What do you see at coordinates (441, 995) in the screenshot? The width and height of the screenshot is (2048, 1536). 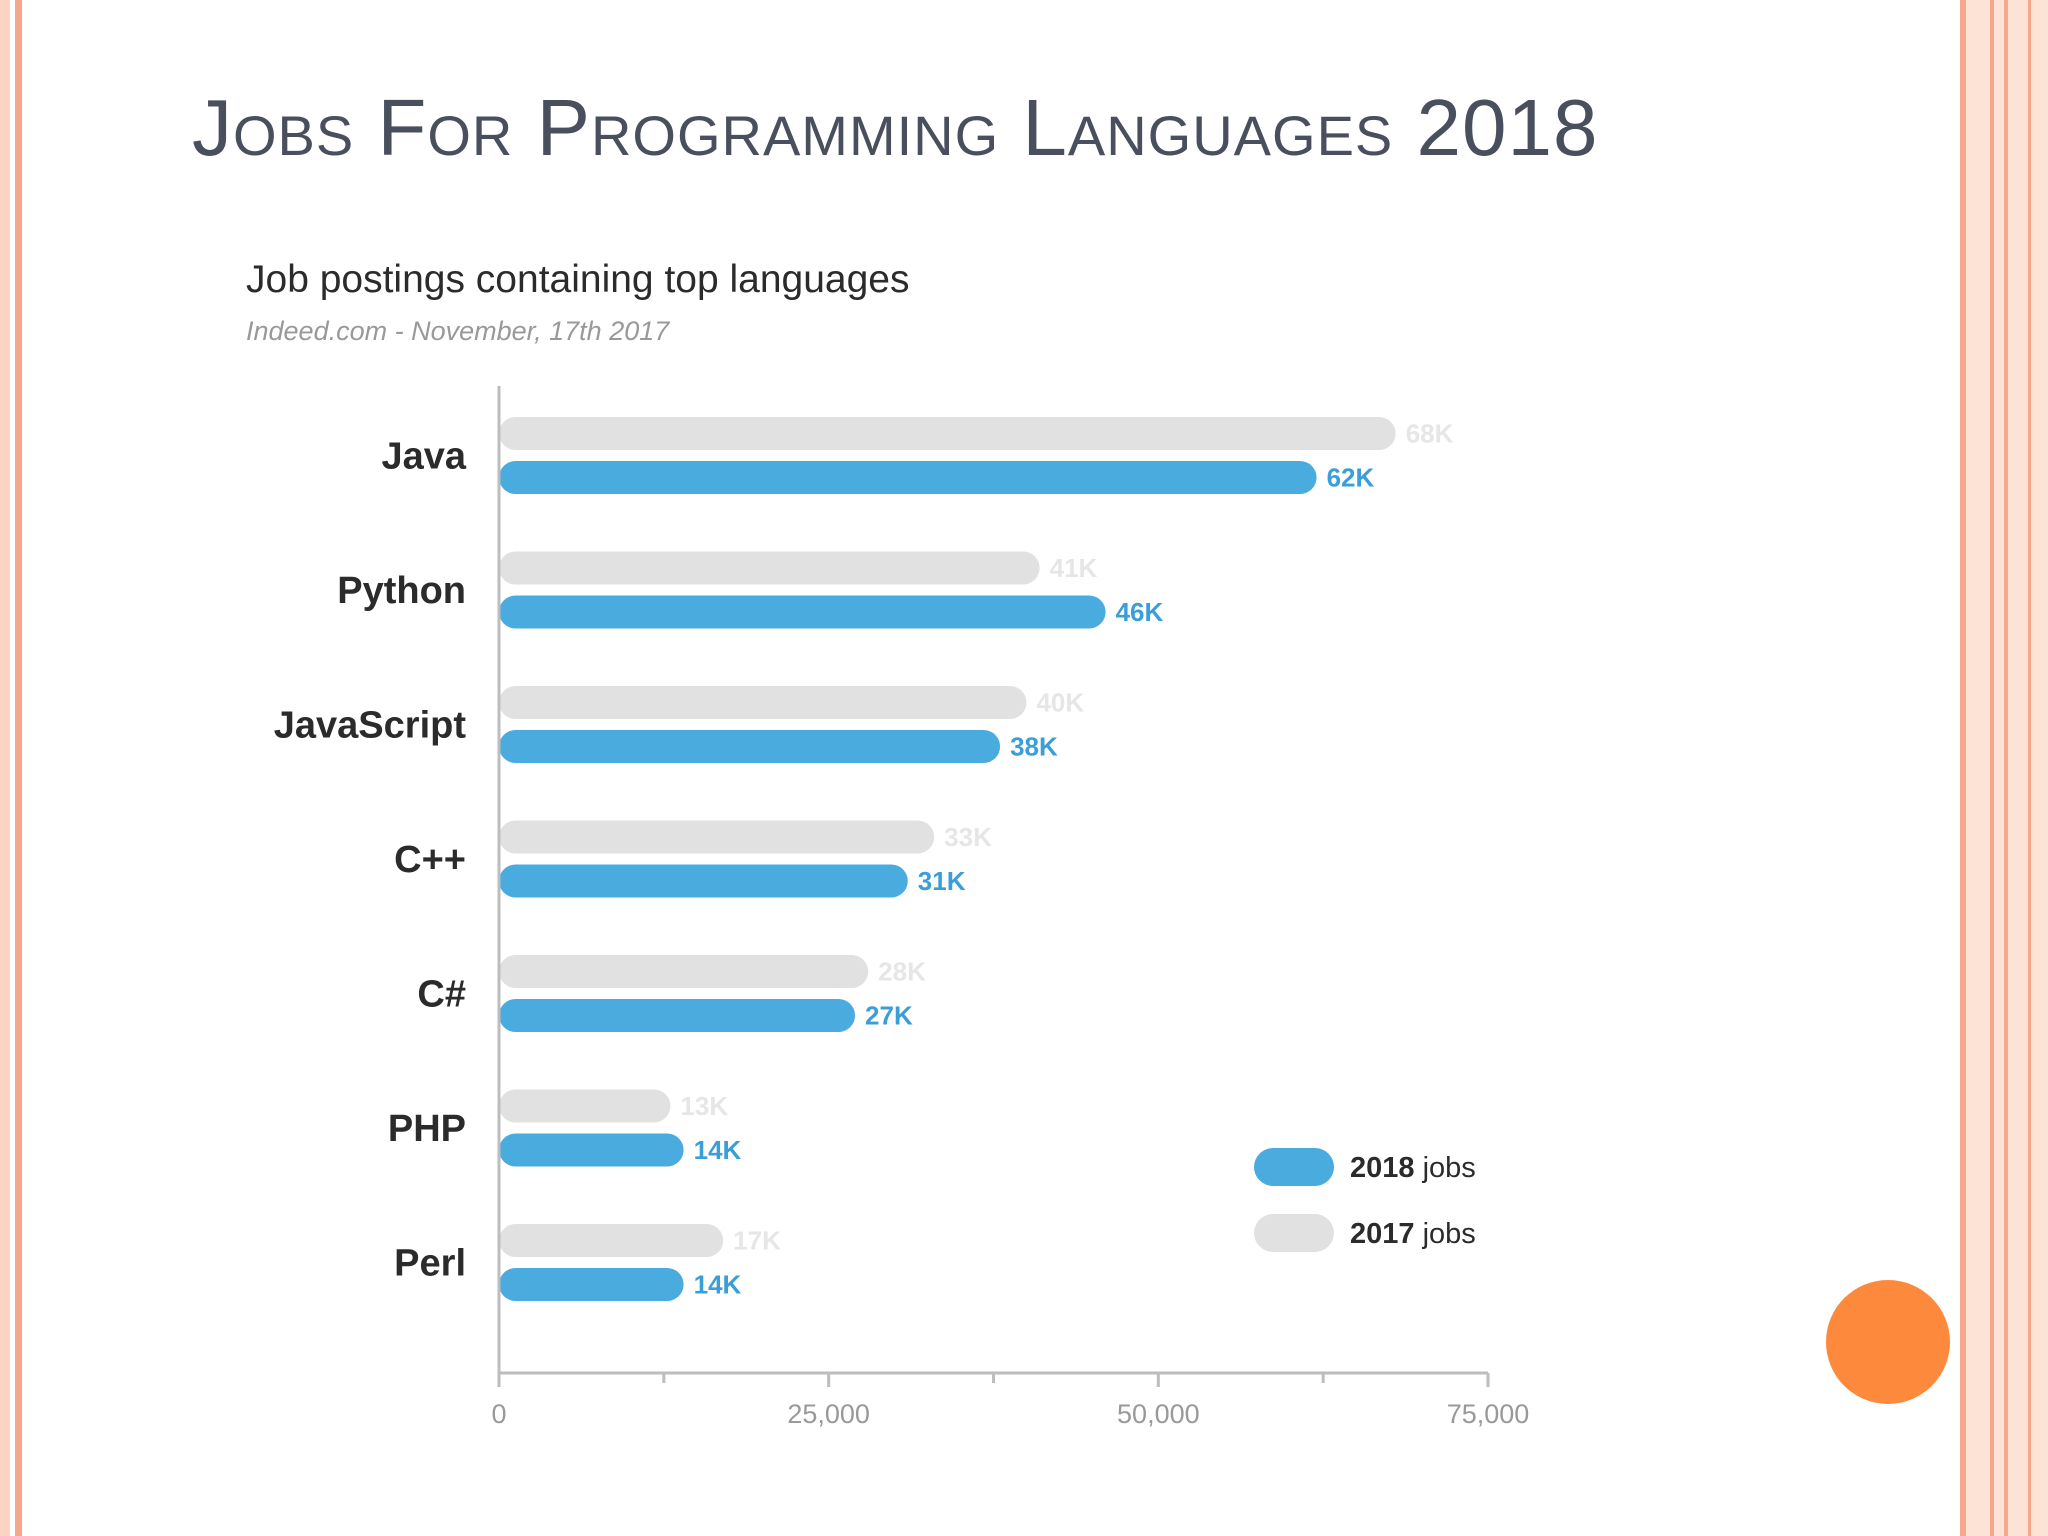 I see `category-label: C#` at bounding box center [441, 995].